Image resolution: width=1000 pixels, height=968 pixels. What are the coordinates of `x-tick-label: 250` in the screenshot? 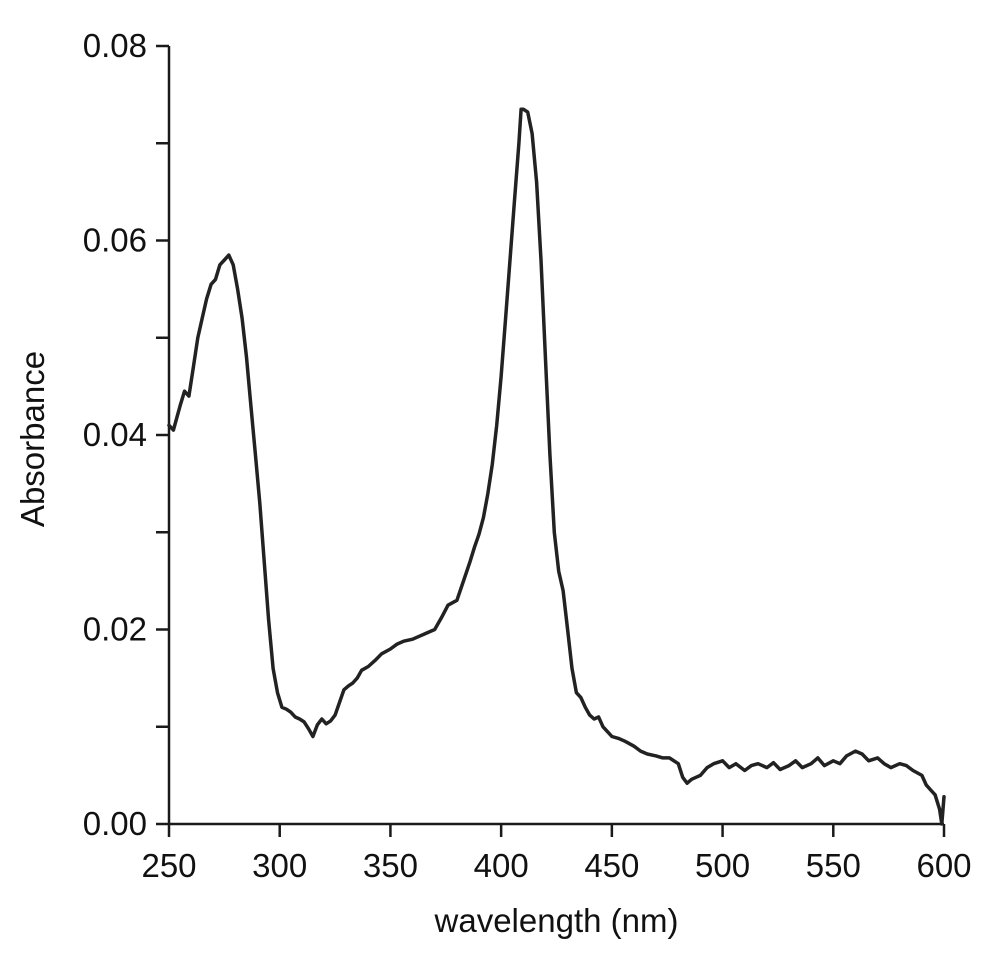 It's located at (168, 865).